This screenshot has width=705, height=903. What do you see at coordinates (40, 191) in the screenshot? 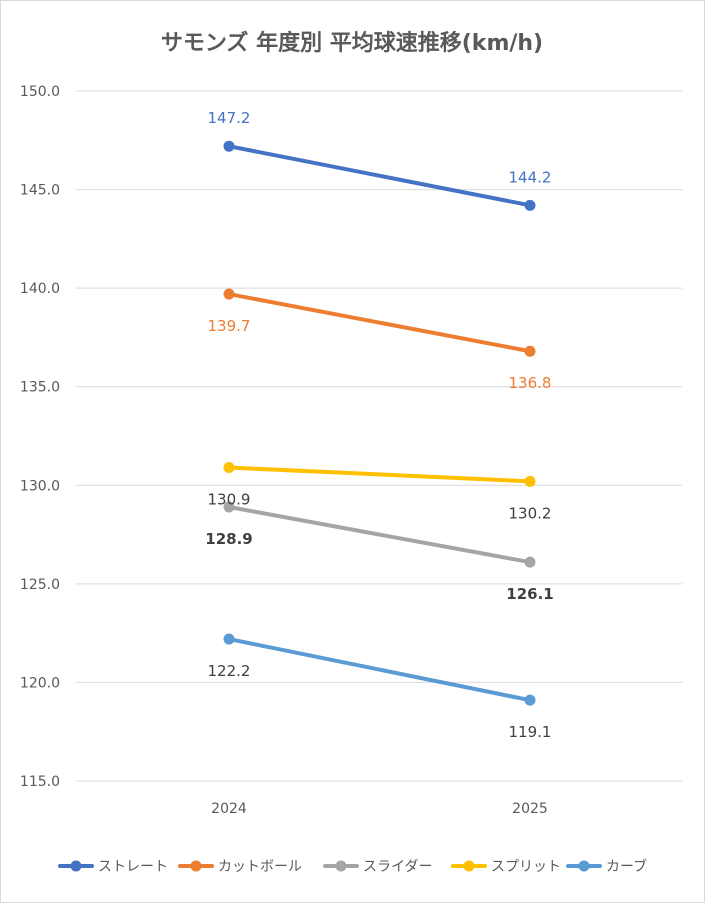
I see `y-tick-label: 145.0` at bounding box center [40, 191].